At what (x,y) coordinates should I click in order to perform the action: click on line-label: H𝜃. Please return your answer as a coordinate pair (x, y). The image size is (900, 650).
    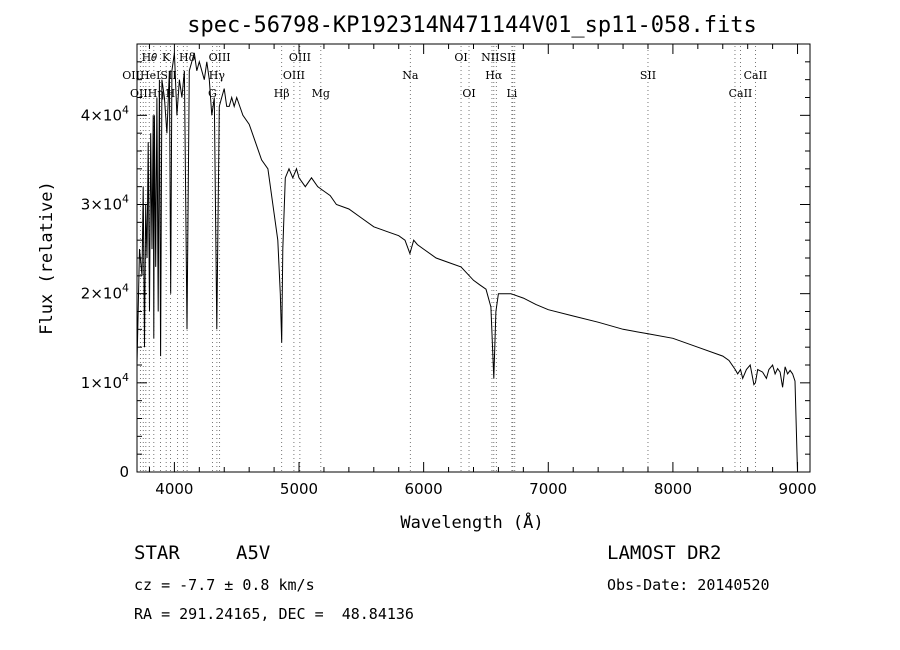
    Looking at the image, I should click on (150, 57).